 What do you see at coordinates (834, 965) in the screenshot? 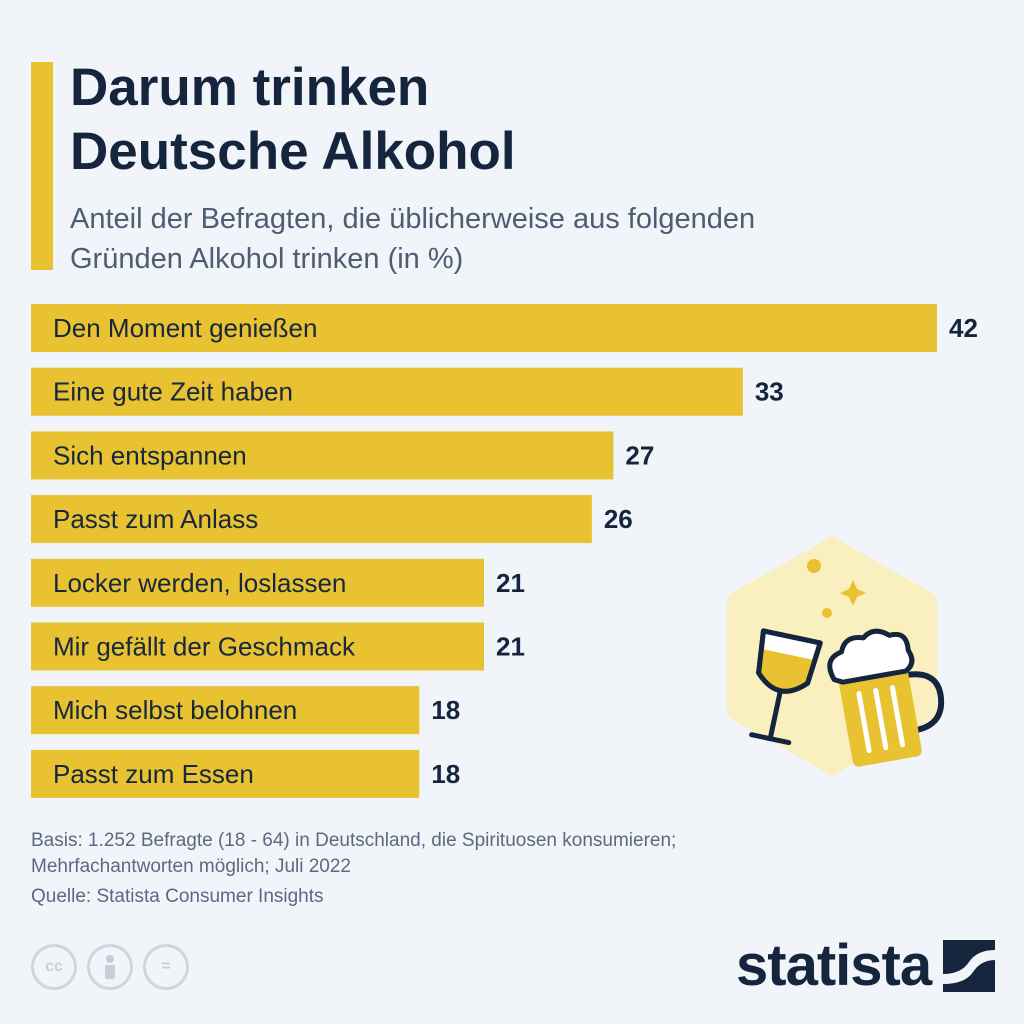
I see `statista-wordmark: statista` at bounding box center [834, 965].